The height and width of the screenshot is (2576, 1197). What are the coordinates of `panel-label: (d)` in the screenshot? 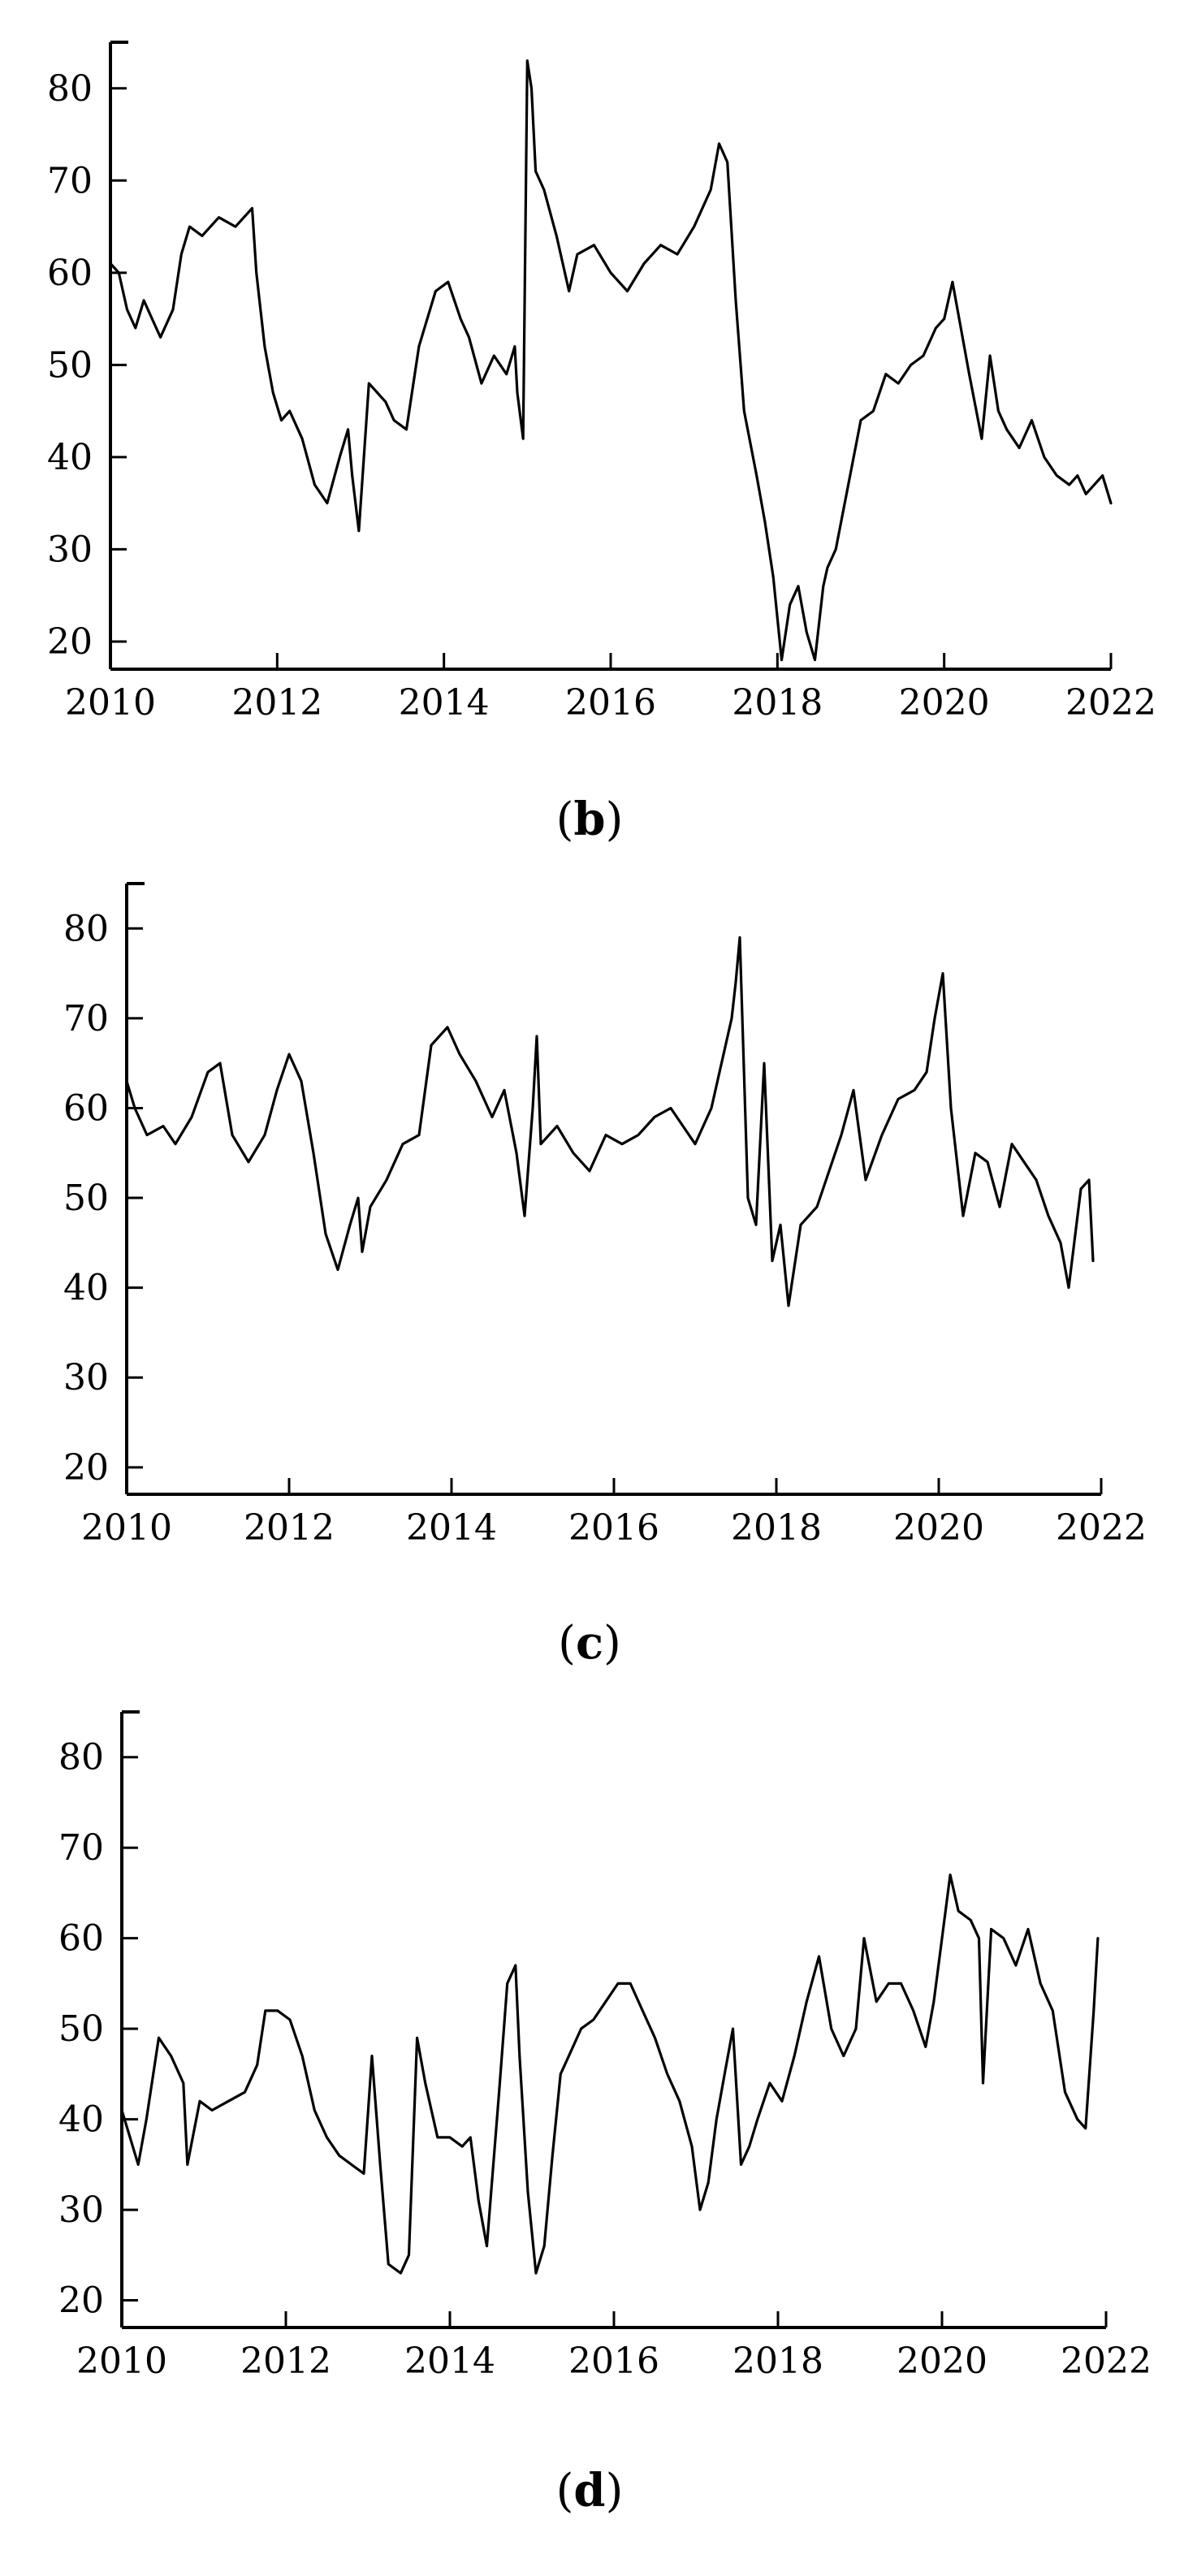 It's located at (590, 2491).